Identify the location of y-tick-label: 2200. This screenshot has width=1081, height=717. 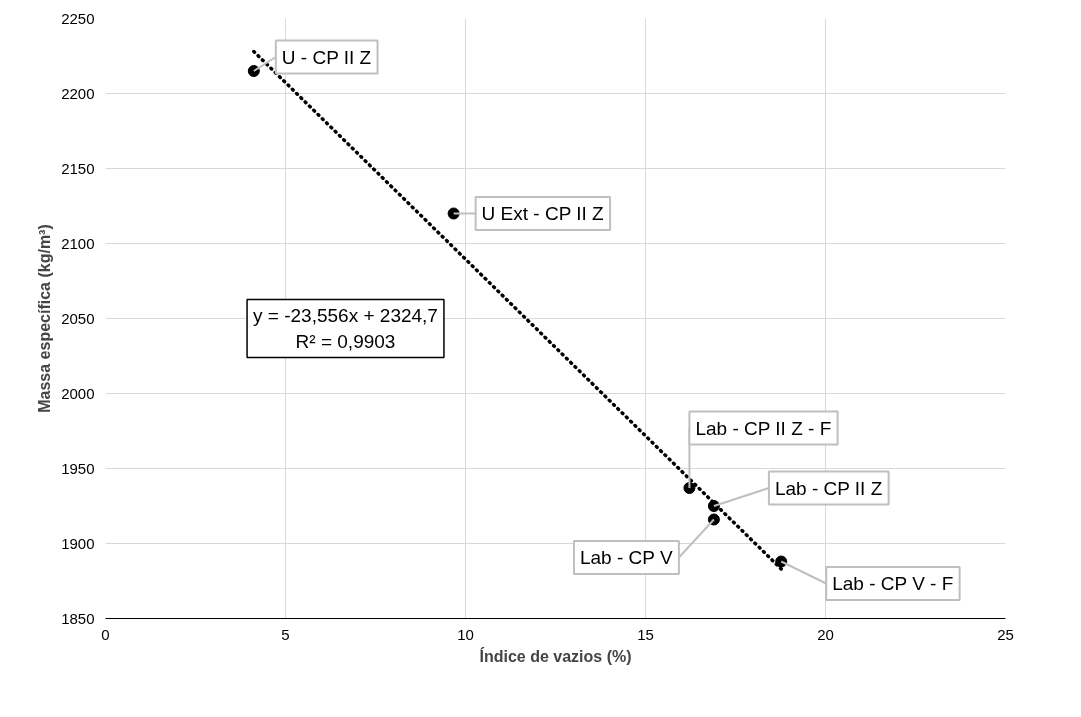
(78, 93).